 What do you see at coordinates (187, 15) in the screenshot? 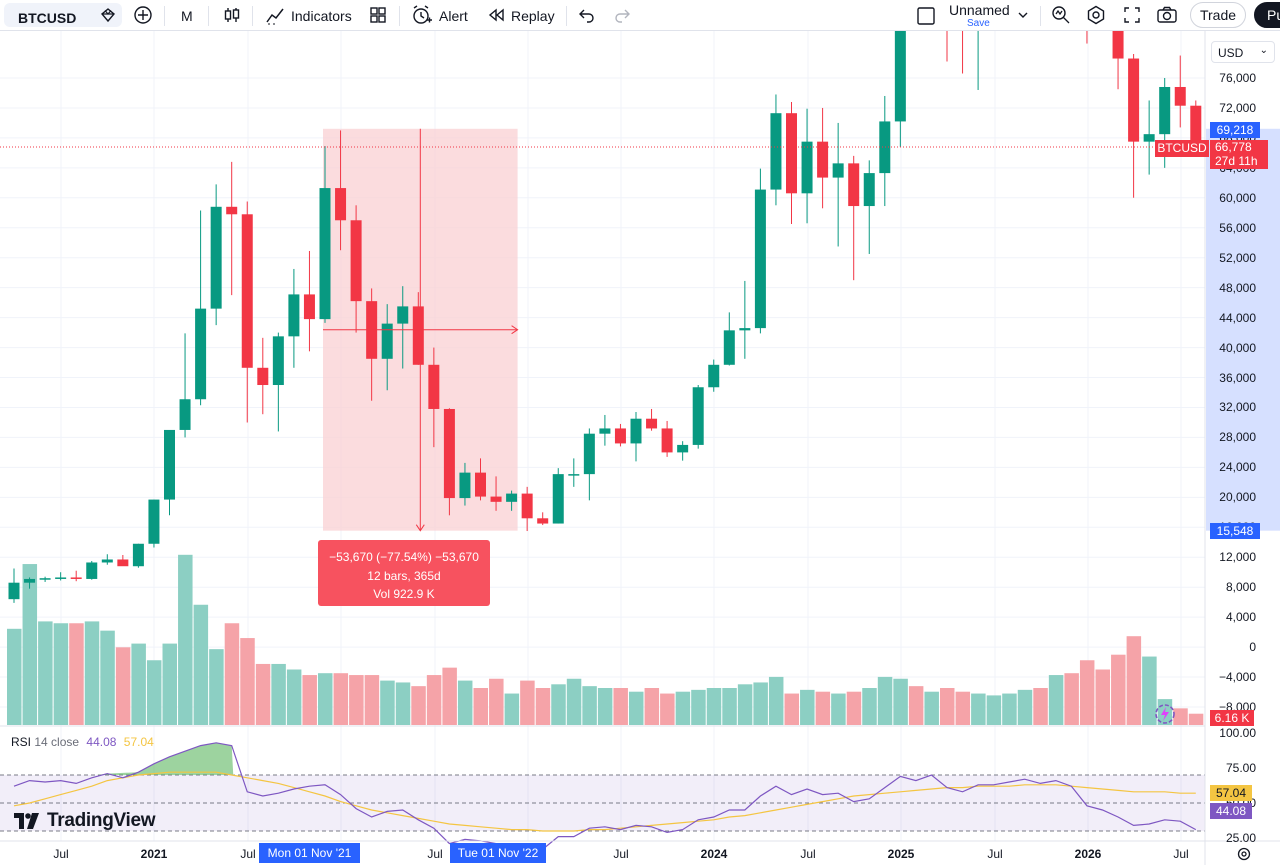
I see `interval-button: M` at bounding box center [187, 15].